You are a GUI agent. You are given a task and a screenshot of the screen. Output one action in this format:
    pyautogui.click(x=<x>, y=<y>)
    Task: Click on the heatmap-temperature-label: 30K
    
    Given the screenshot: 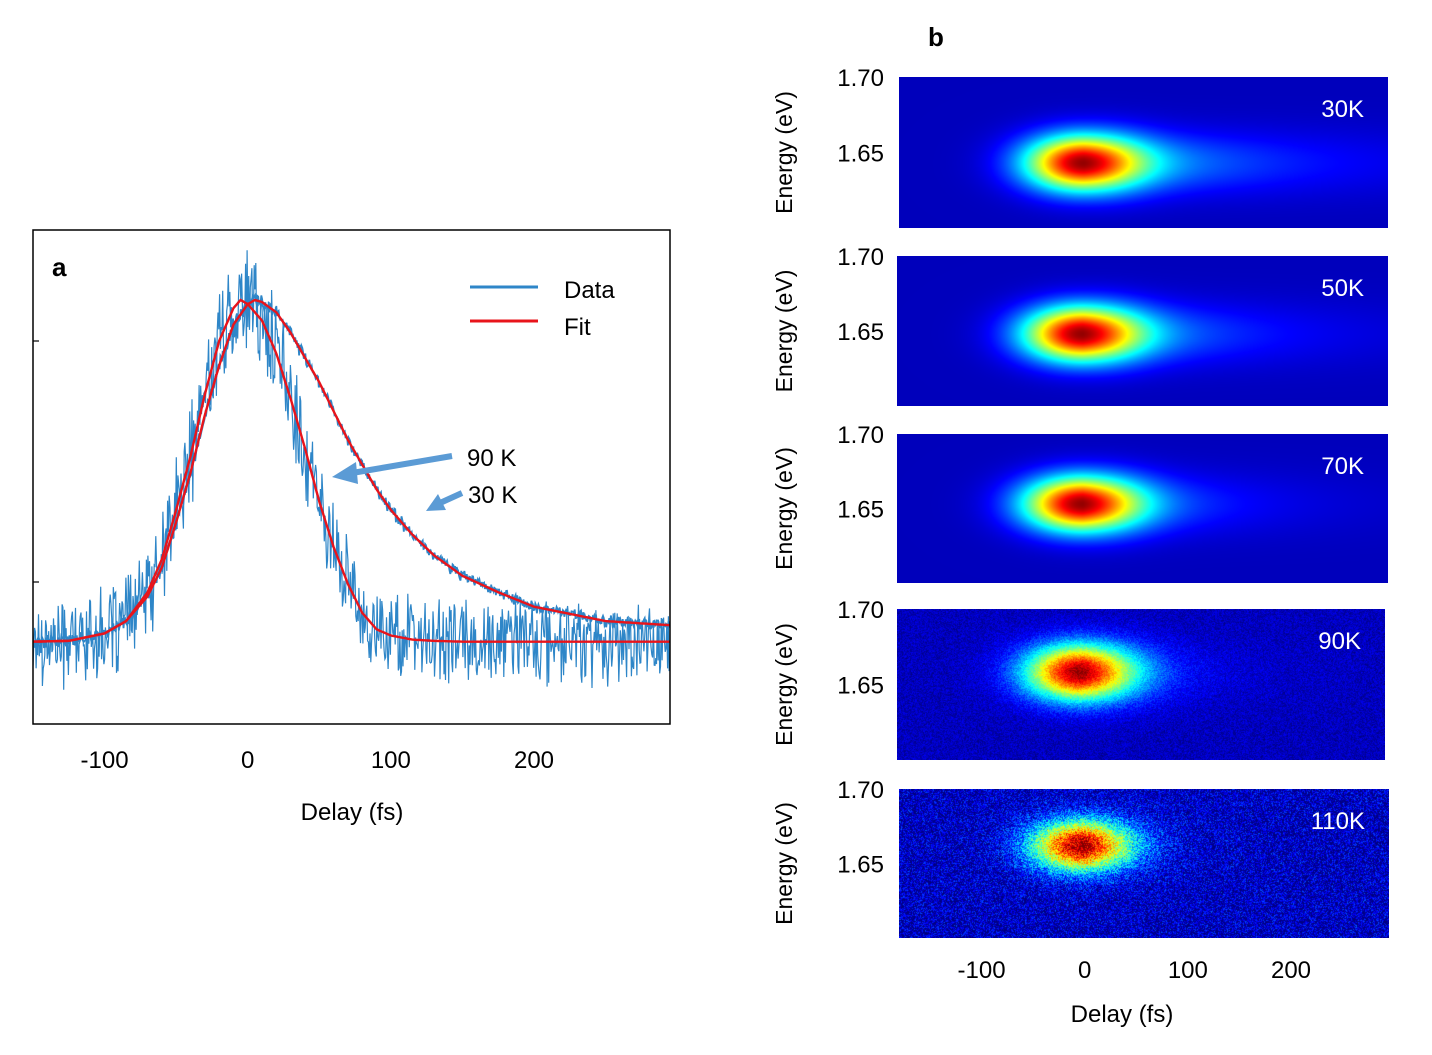 What is the action you would take?
    pyautogui.click(x=1342, y=109)
    